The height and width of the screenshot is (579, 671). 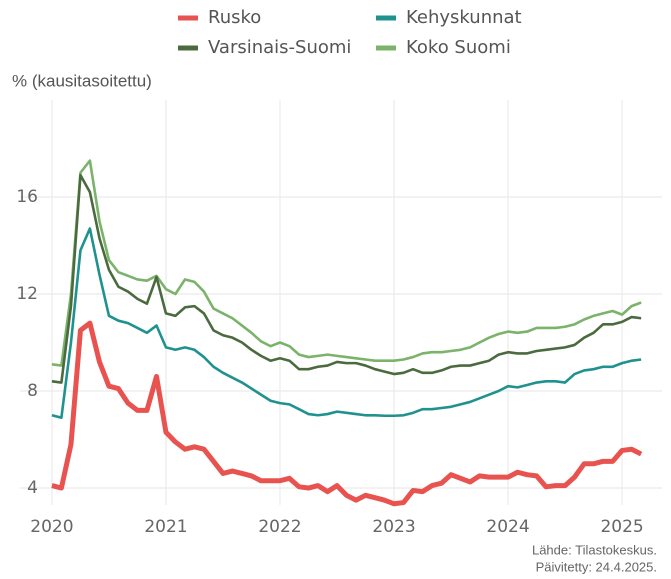 I want to click on x-tick-label: 2020, so click(x=51, y=527).